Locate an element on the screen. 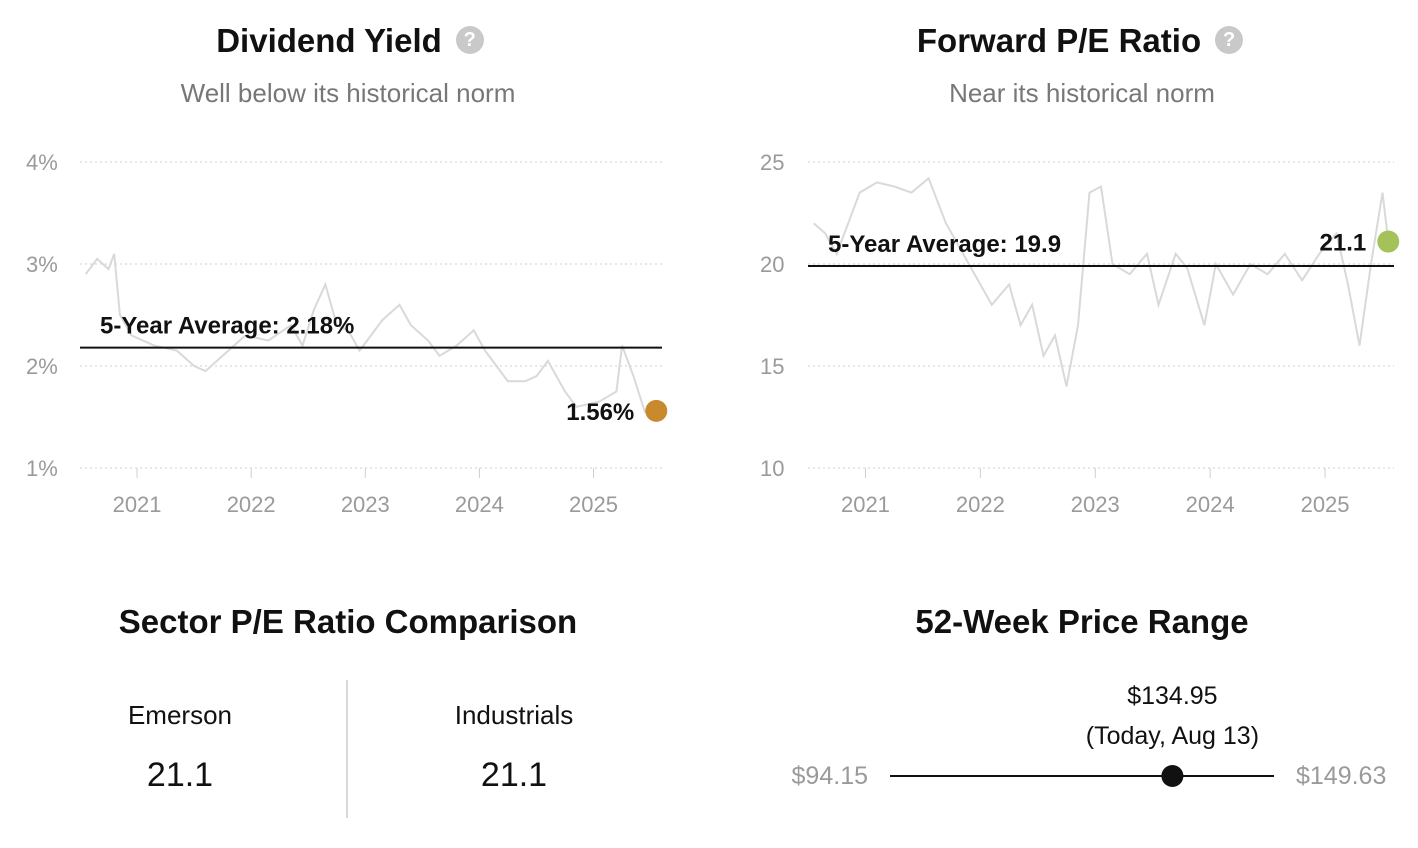  pe-y-tick-label: 15 is located at coordinates (772, 366).